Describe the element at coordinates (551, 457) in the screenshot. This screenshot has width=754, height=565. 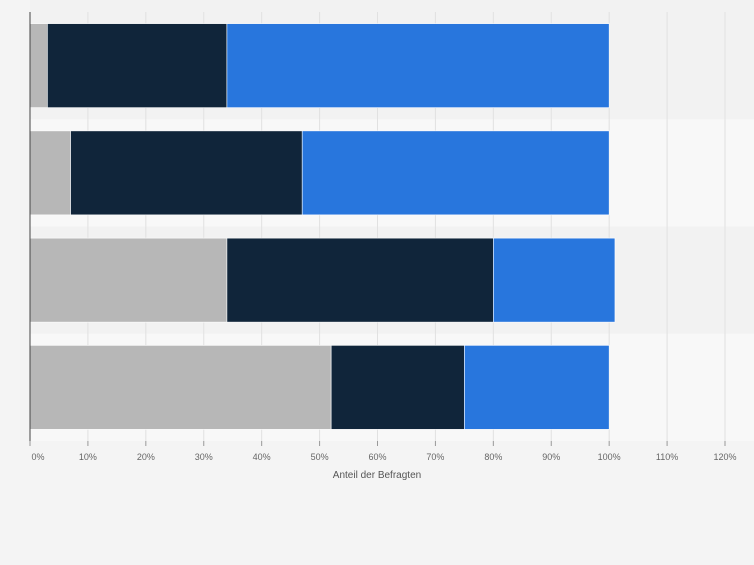
I see `x-tick-label: 90%` at that location.